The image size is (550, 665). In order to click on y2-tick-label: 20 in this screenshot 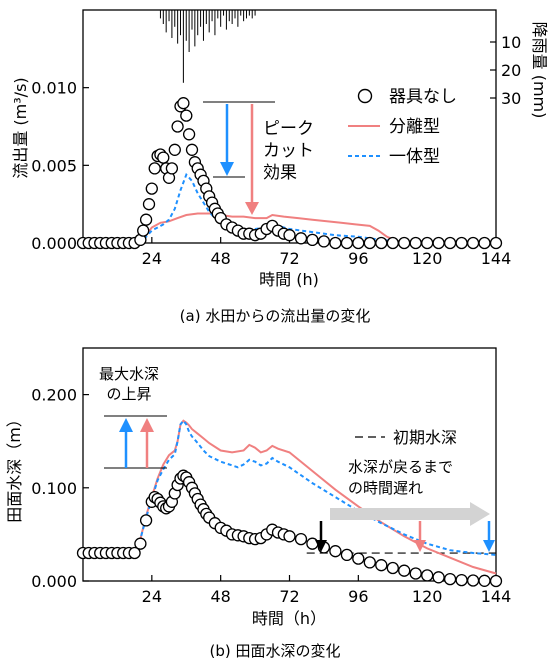, I will do `click(511, 70)`.